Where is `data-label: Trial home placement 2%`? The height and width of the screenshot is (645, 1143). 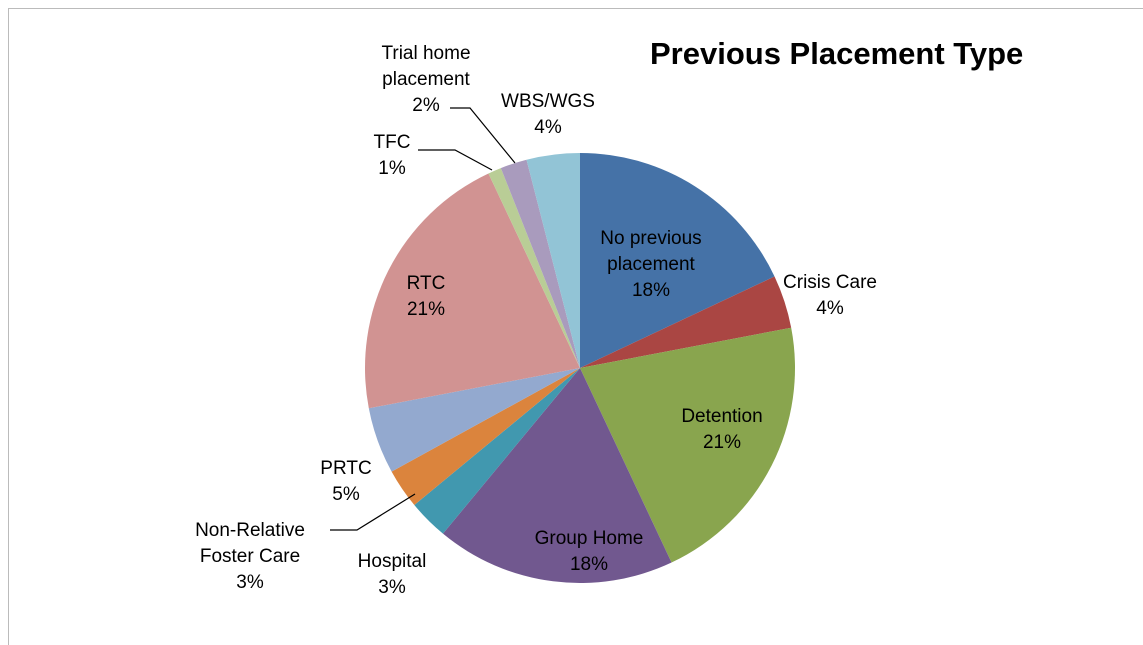 data-label: Trial home placement 2% is located at coordinates (426, 80).